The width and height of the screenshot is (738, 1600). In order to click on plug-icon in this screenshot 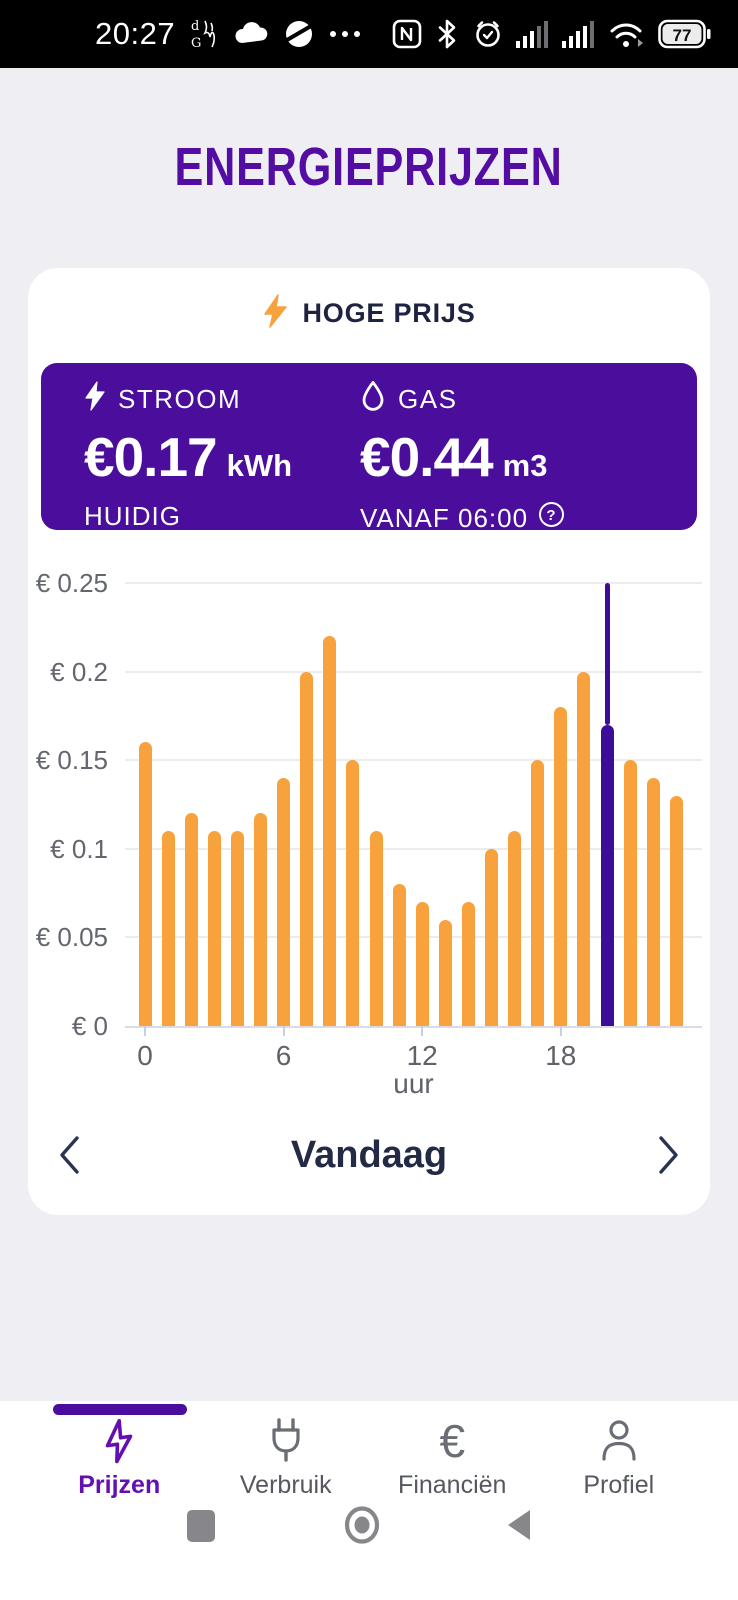, I will do `click(286, 1441)`.